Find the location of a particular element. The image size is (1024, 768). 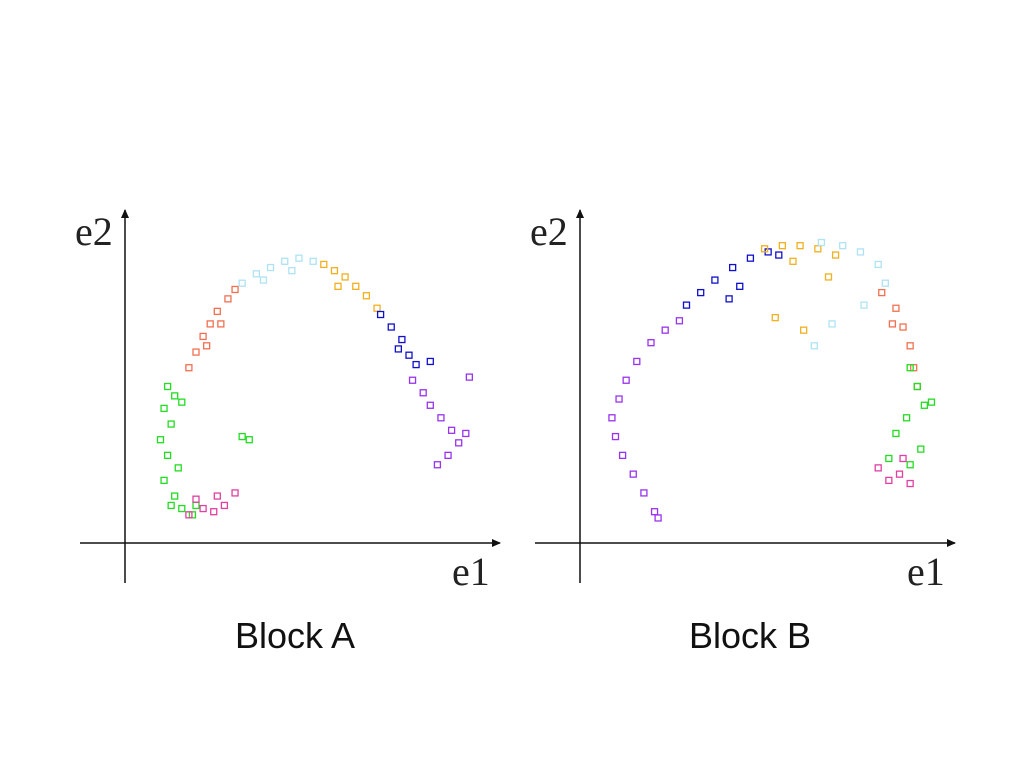

y-axis-label: e2 is located at coordinates (94, 231).